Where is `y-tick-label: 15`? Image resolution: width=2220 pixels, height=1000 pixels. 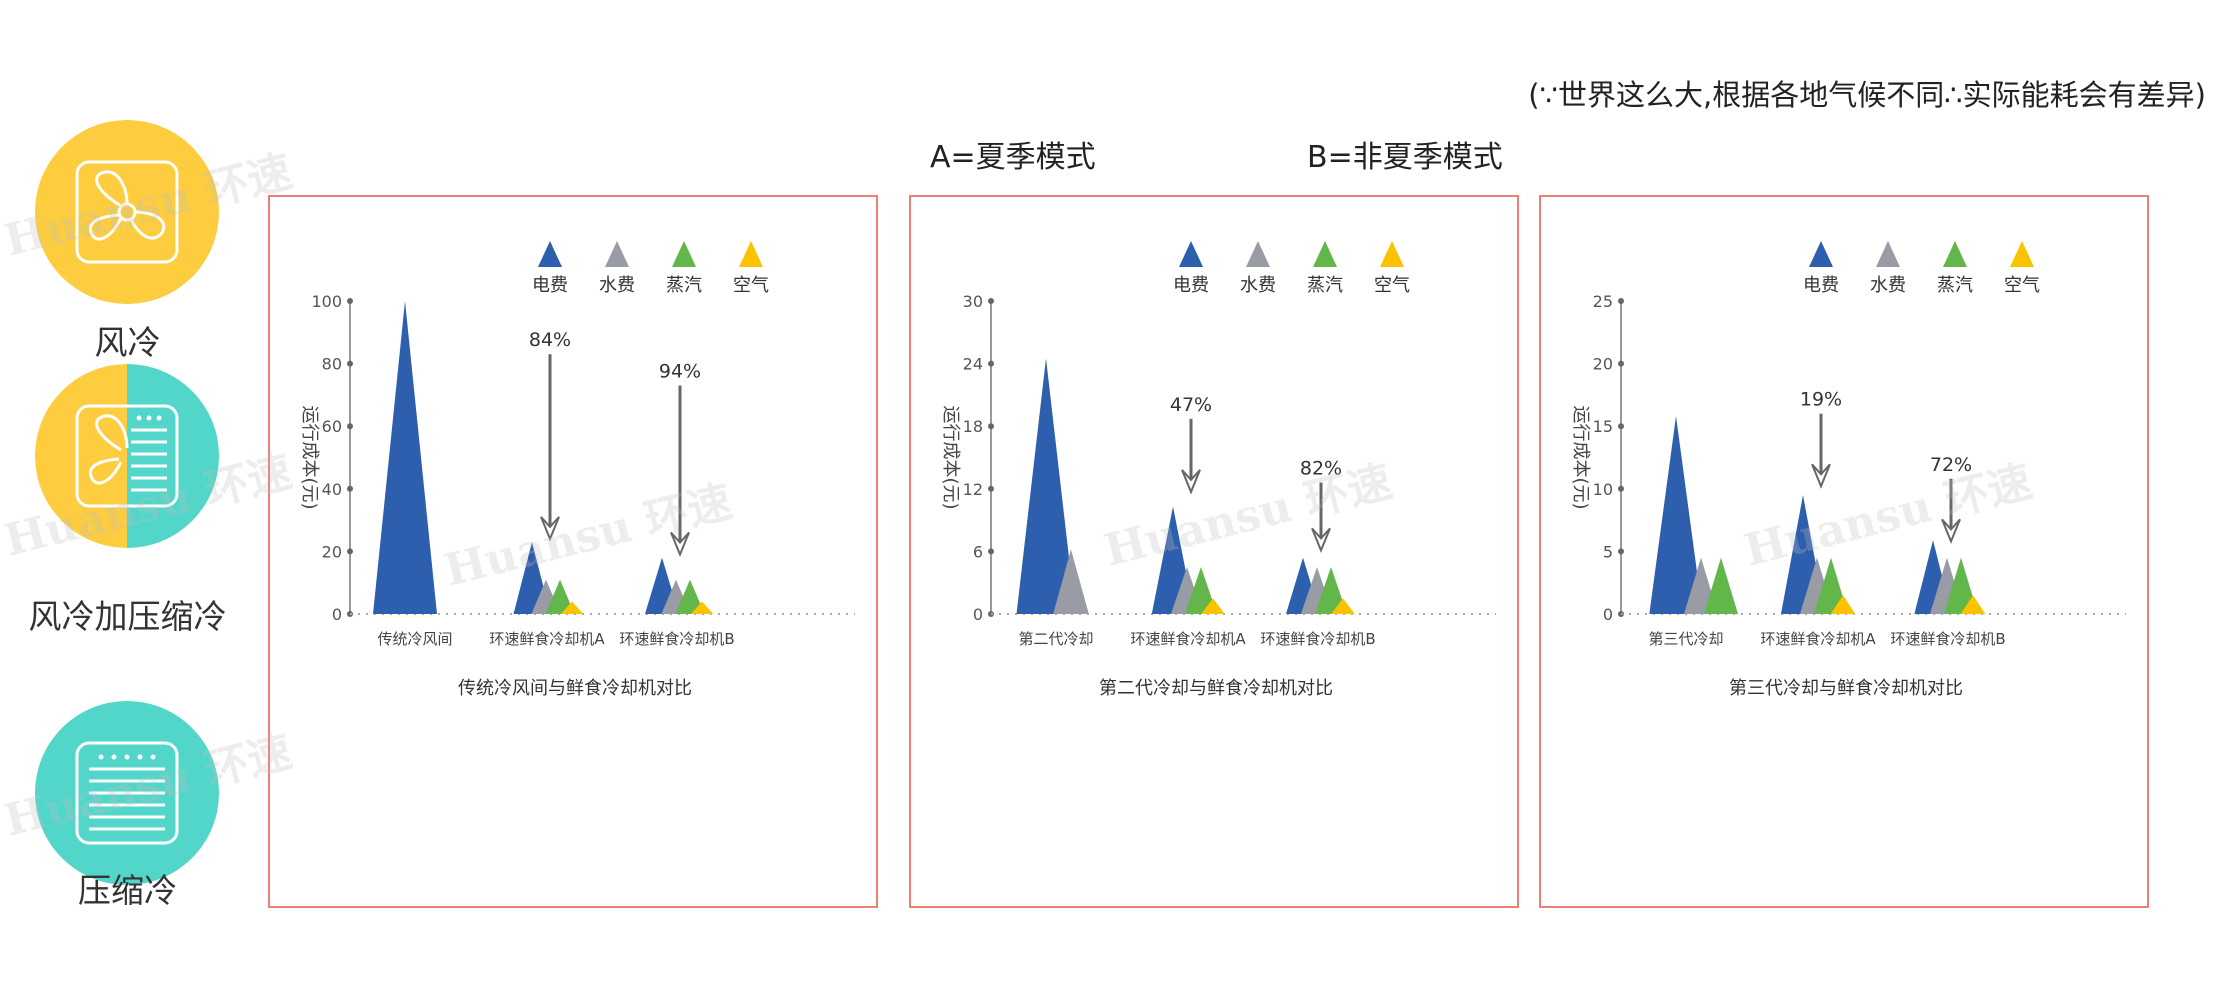 y-tick-label: 15 is located at coordinates (1603, 426).